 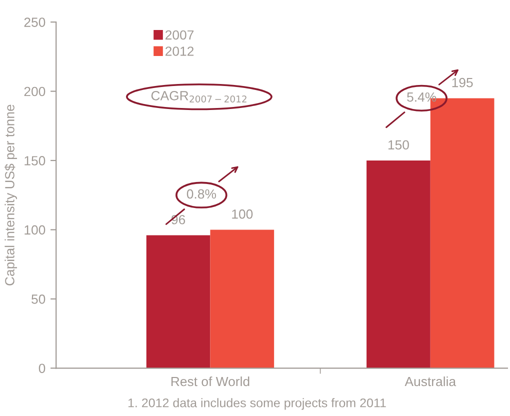 I want to click on y-tick-label: 100, so click(x=35, y=230).